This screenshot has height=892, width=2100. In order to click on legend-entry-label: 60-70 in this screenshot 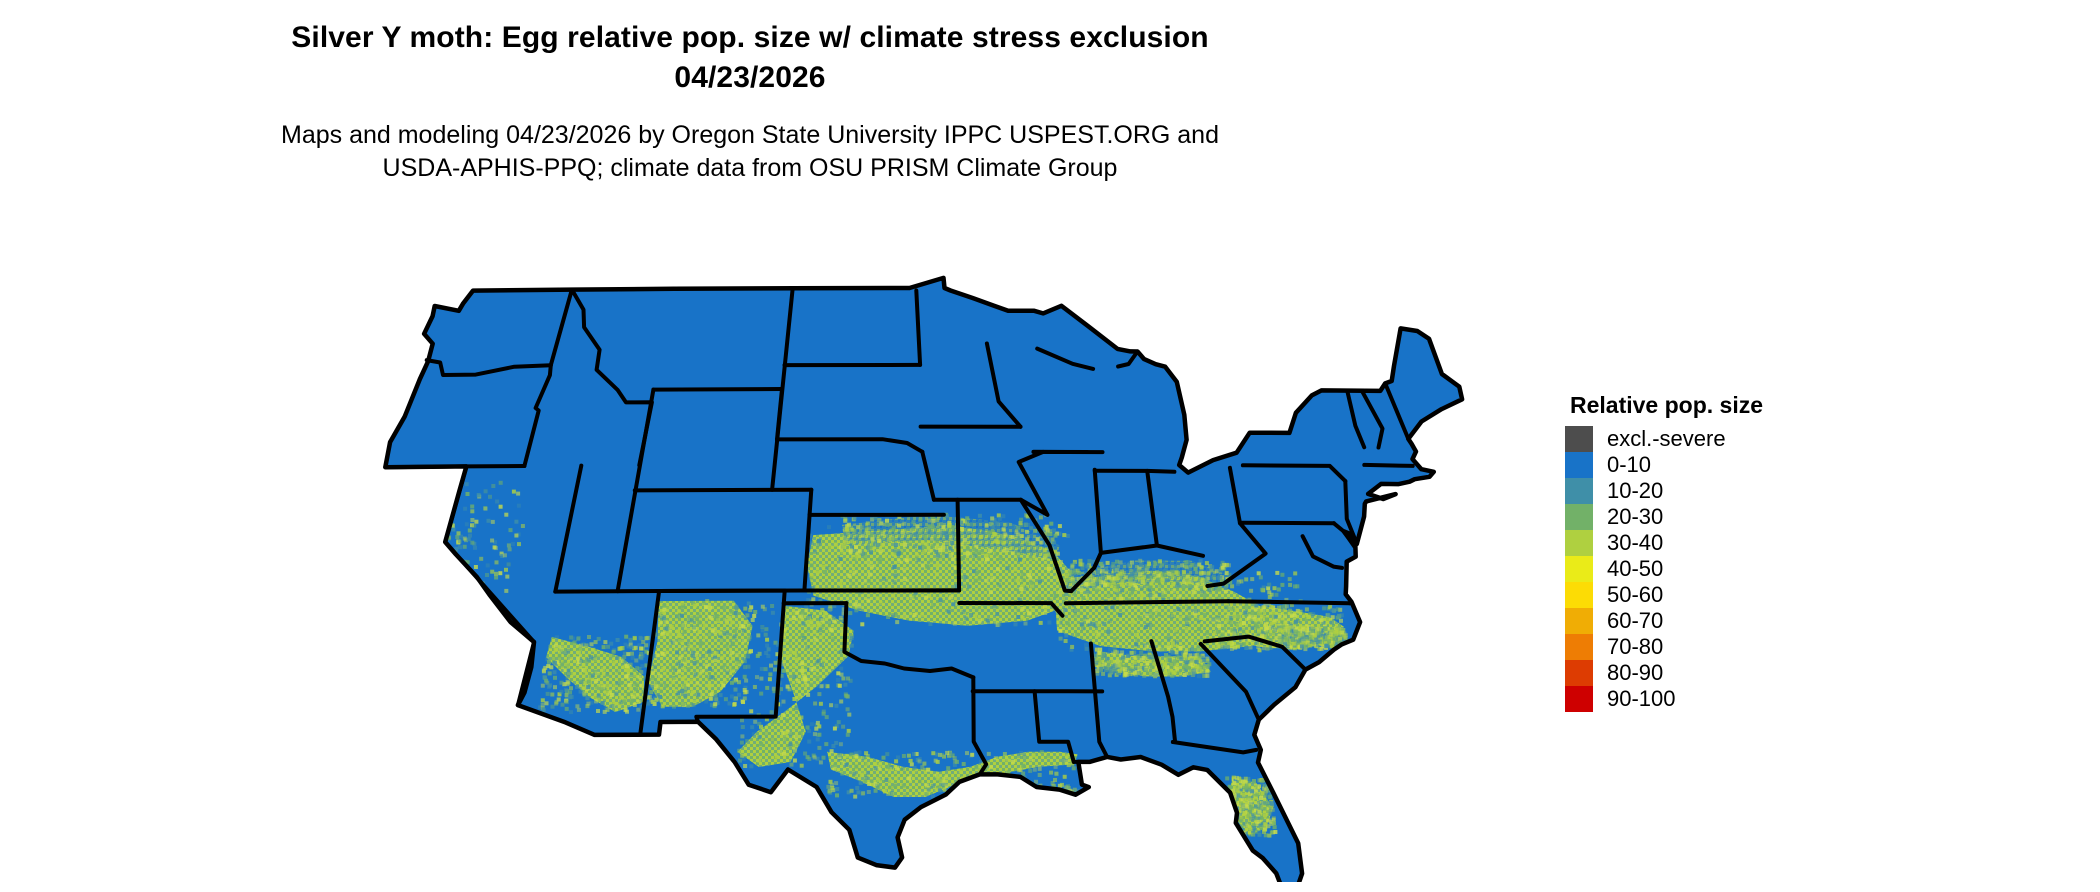, I will do `click(1635, 620)`.